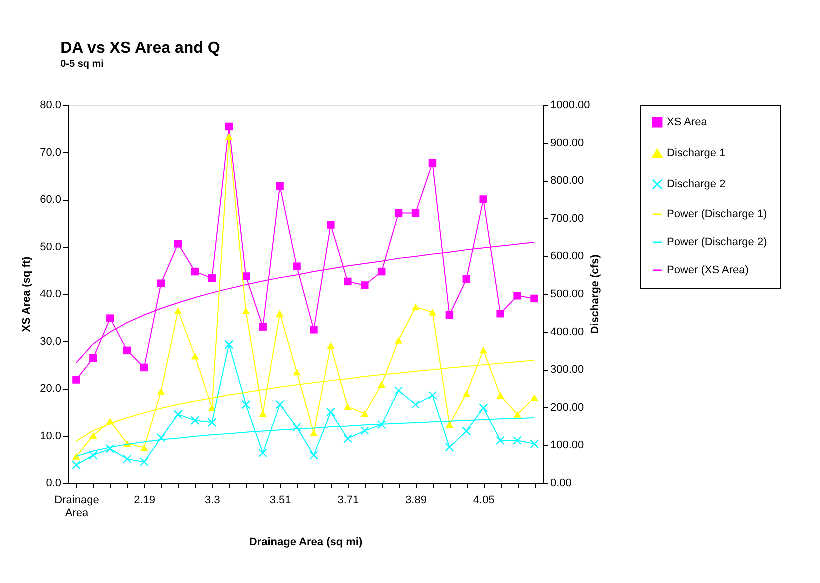 This screenshot has width=820, height=583. I want to click on x-tick-label: 3.3, so click(212, 500).